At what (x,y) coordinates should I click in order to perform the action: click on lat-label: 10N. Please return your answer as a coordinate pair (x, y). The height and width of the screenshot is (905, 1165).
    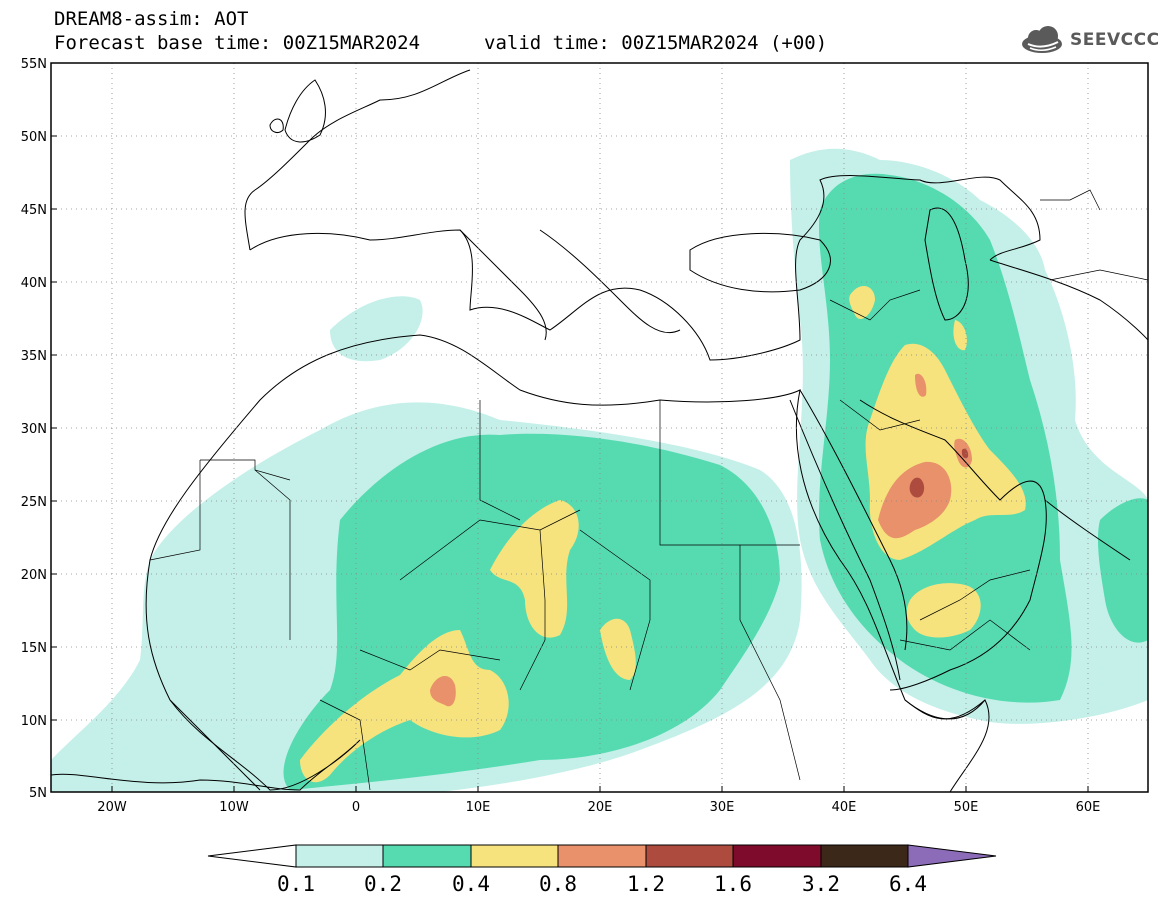
    Looking at the image, I should click on (34, 721).